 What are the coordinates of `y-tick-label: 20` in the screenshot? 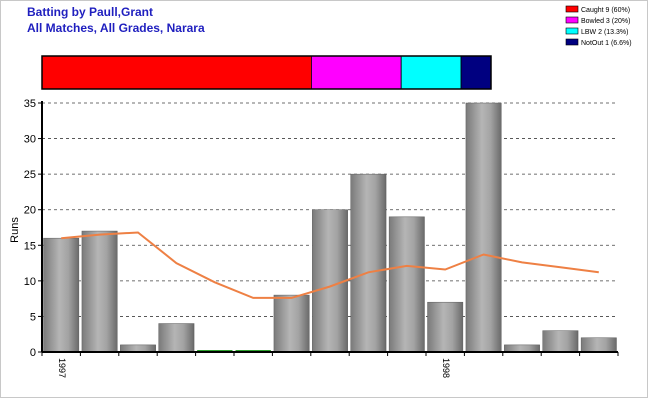 It's located at (30, 211).